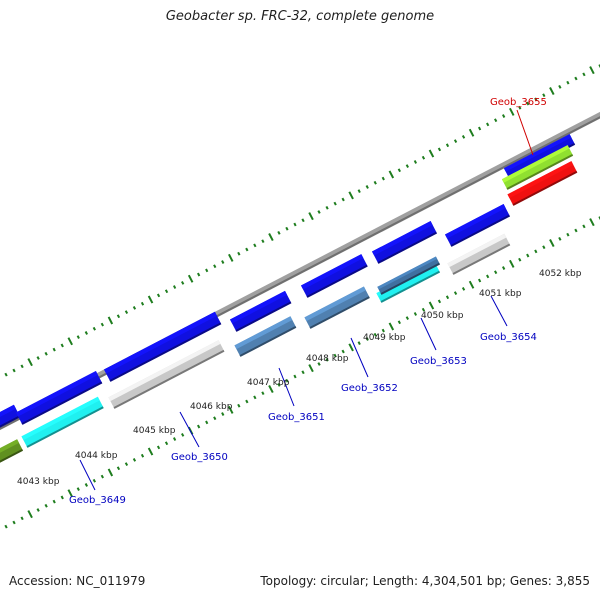 Image resolution: width=600 pixels, height=600 pixels. I want to click on scale-tick-label: 4048 kbp, so click(327, 359).